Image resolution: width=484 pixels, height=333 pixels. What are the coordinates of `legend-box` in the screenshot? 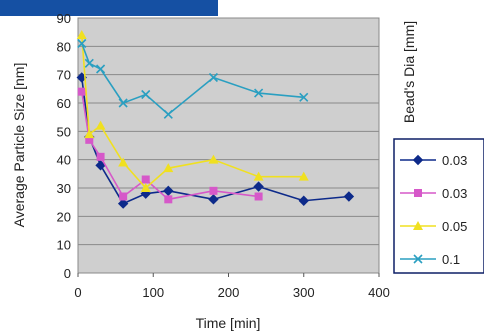 It's located at (438, 206).